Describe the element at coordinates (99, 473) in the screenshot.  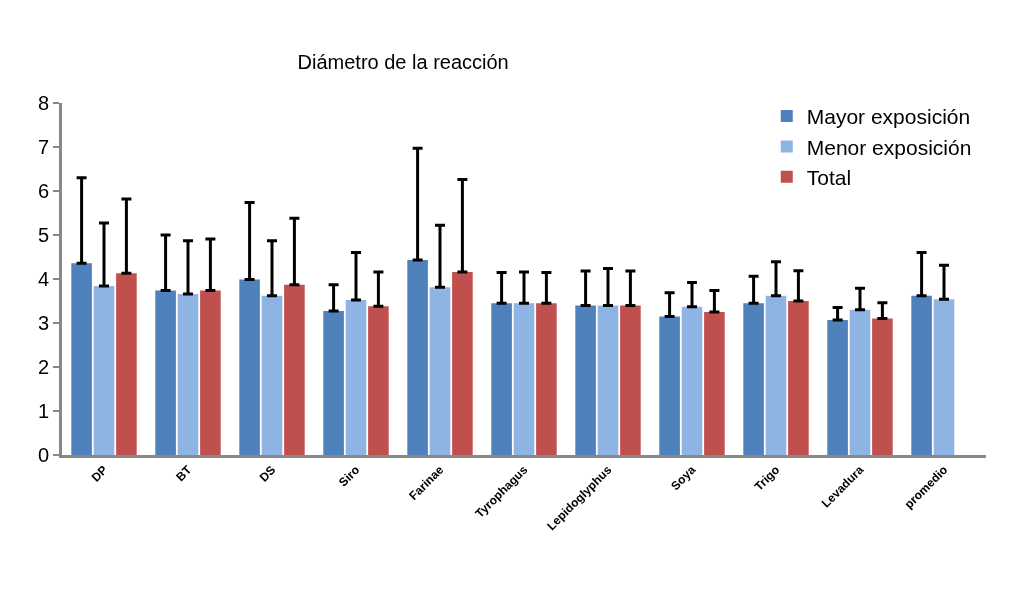
I see `x-tick-label: DP` at that location.